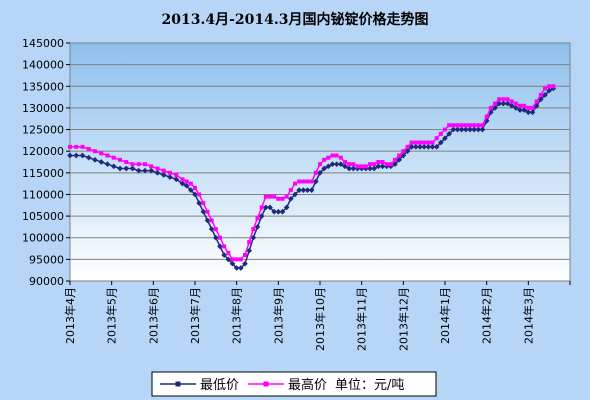 The height and width of the screenshot is (400, 590). Describe the element at coordinates (43, 130) in the screenshot. I see `y-tick-label: 125000` at that location.